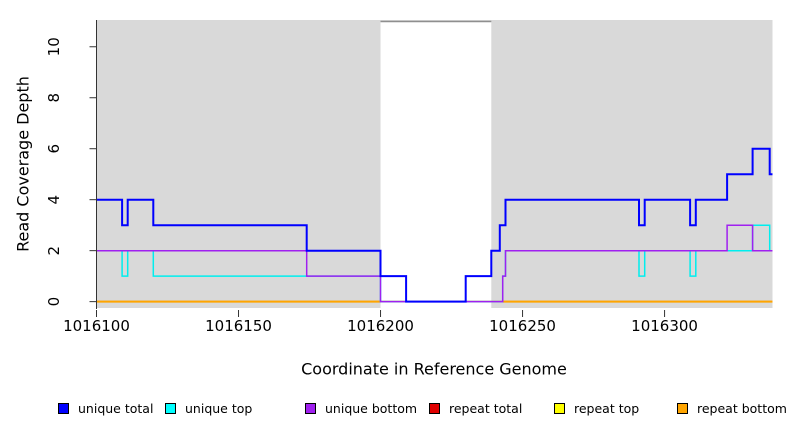  Describe the element at coordinates (54, 302) in the screenshot. I see `y-tick-label: 0` at that location.